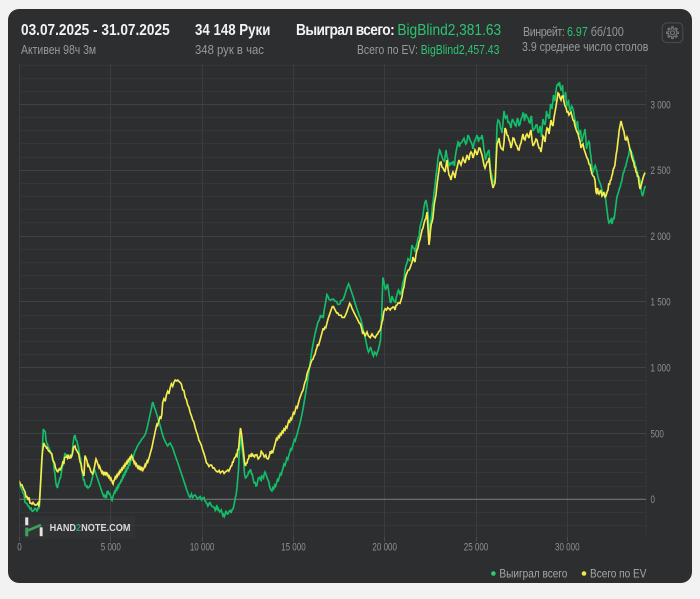 Image resolution: width=700 pixels, height=599 pixels. Describe the element at coordinates (533, 574) in the screenshot. I see `svg-text: Выиграл всего` at that location.